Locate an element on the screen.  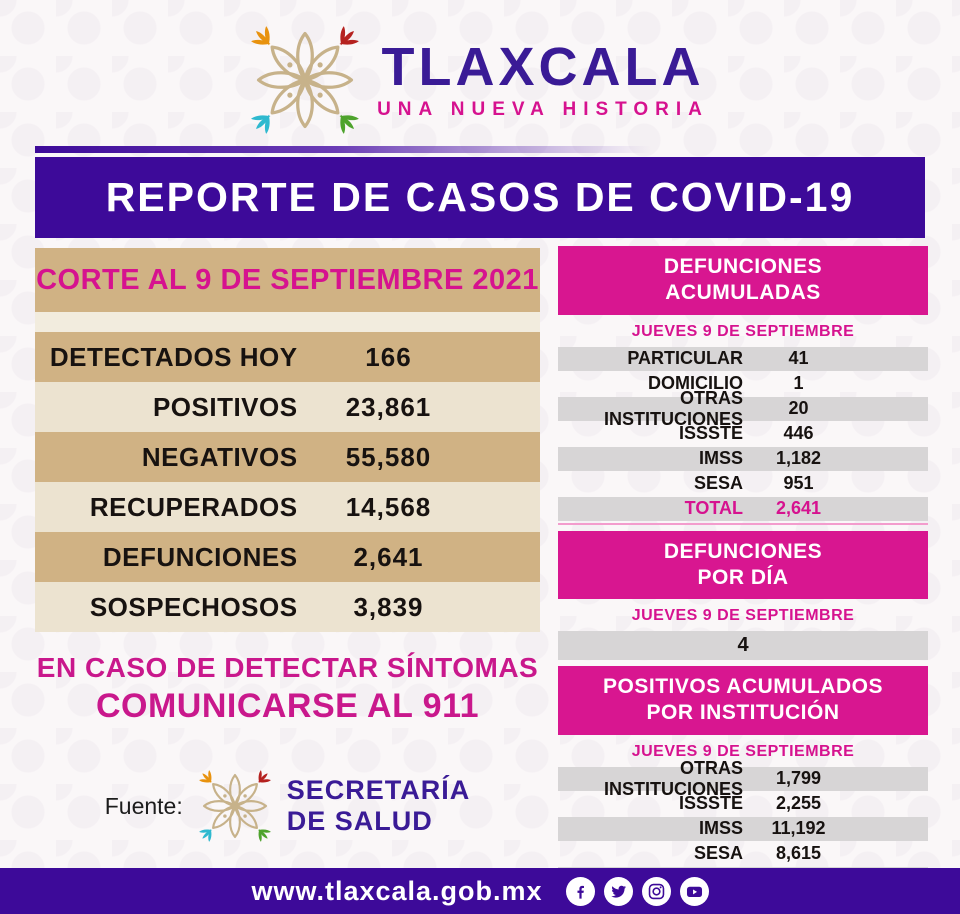
table-row-total: TOTAL 2,641 is located at coordinates (743, 508).